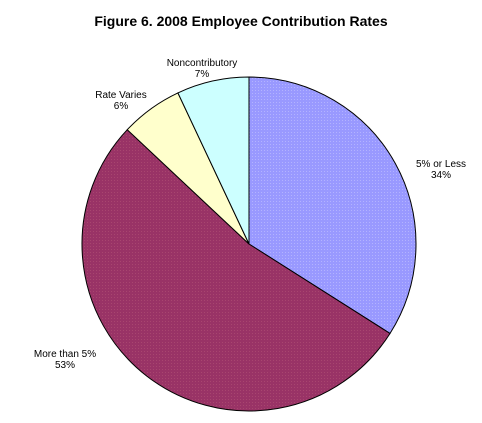 Image resolution: width=482 pixels, height=423 pixels. What do you see at coordinates (202, 63) in the screenshot?
I see `slice-label-name: Noncontributory` at bounding box center [202, 63].